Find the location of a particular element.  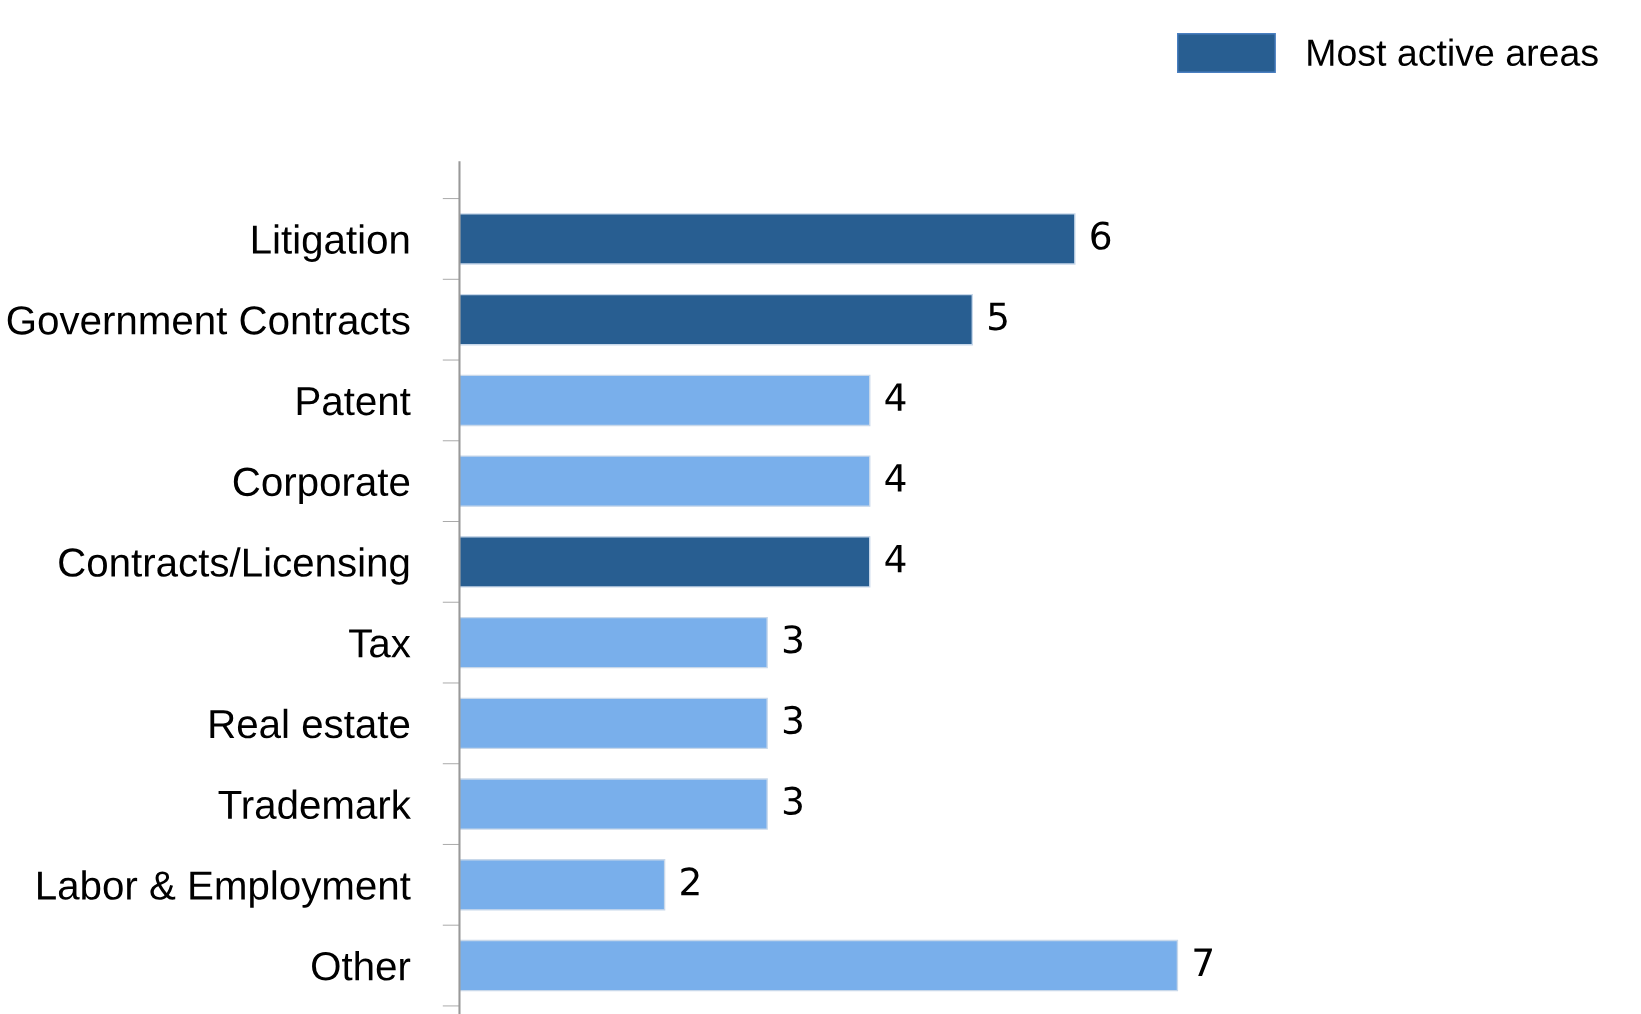

y-tick-label: Tax is located at coordinates (380, 643).